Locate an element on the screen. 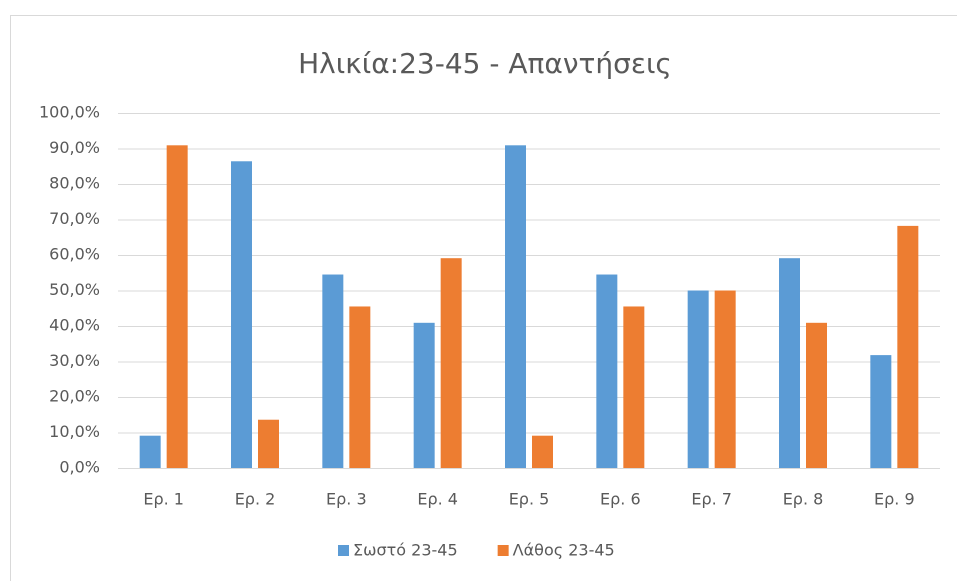 The width and height of the screenshot is (957, 581). x-tick-label: Ερ. 2 is located at coordinates (255, 499).